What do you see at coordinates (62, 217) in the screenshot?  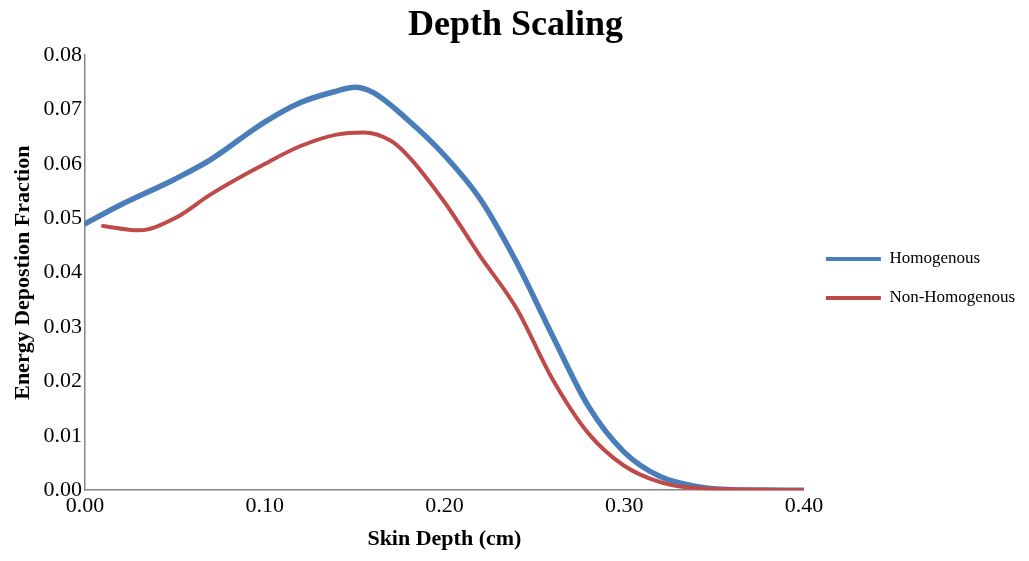 I see `y-tick-label: 0.05` at bounding box center [62, 217].